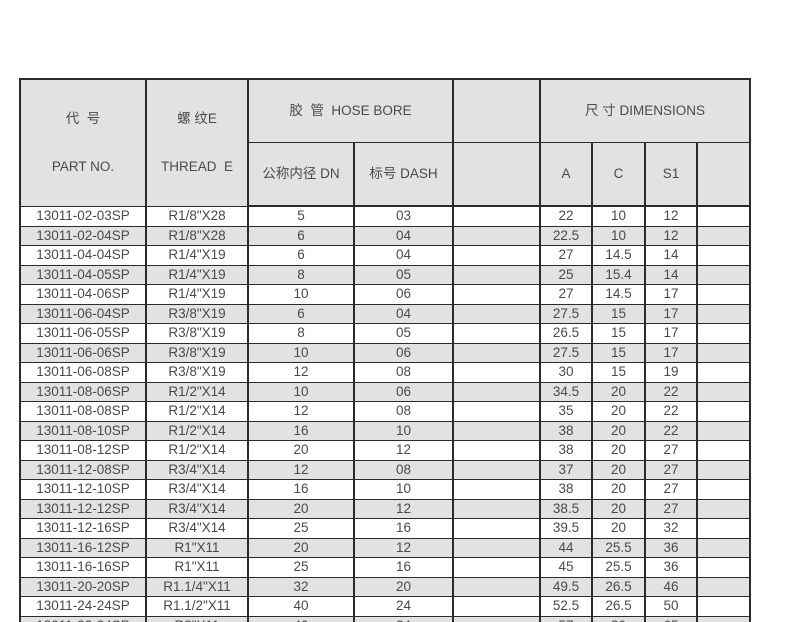  What do you see at coordinates (671, 411) in the screenshot?
I see `cell-dim-s1: 22` at bounding box center [671, 411].